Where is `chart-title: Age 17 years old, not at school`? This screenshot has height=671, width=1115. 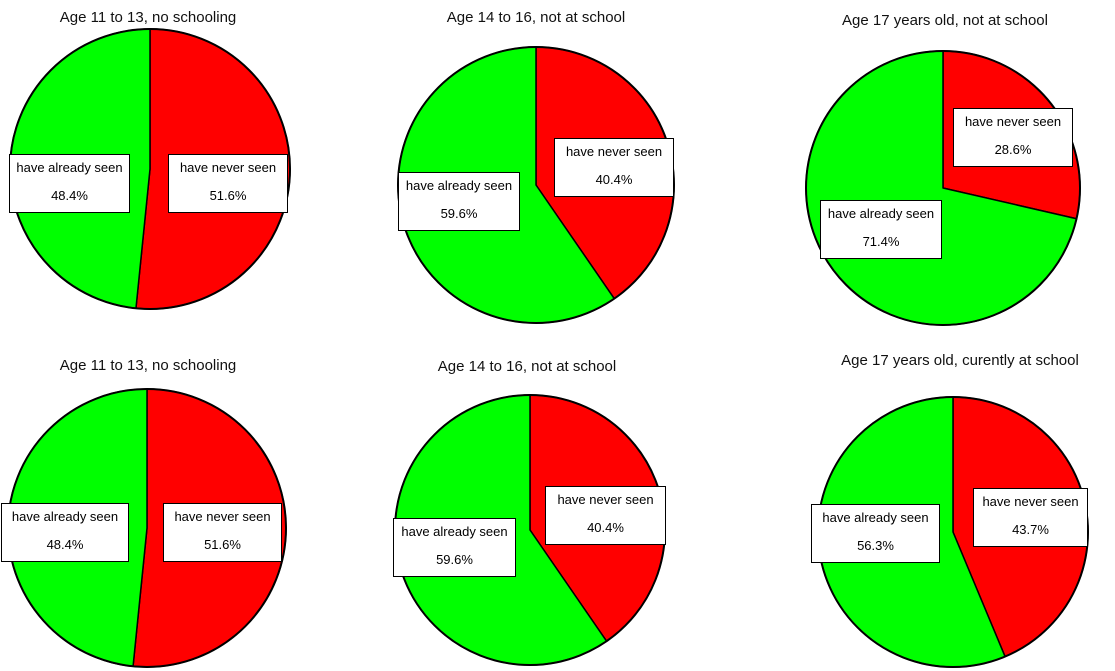 chart-title: Age 17 years old, not at school is located at coordinates (945, 20).